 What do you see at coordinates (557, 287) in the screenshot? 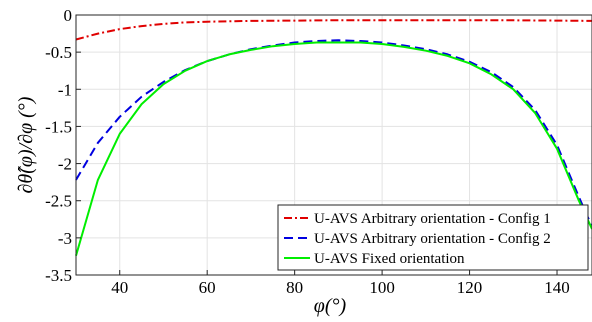
I see `x-tick-label: 140` at bounding box center [557, 287].